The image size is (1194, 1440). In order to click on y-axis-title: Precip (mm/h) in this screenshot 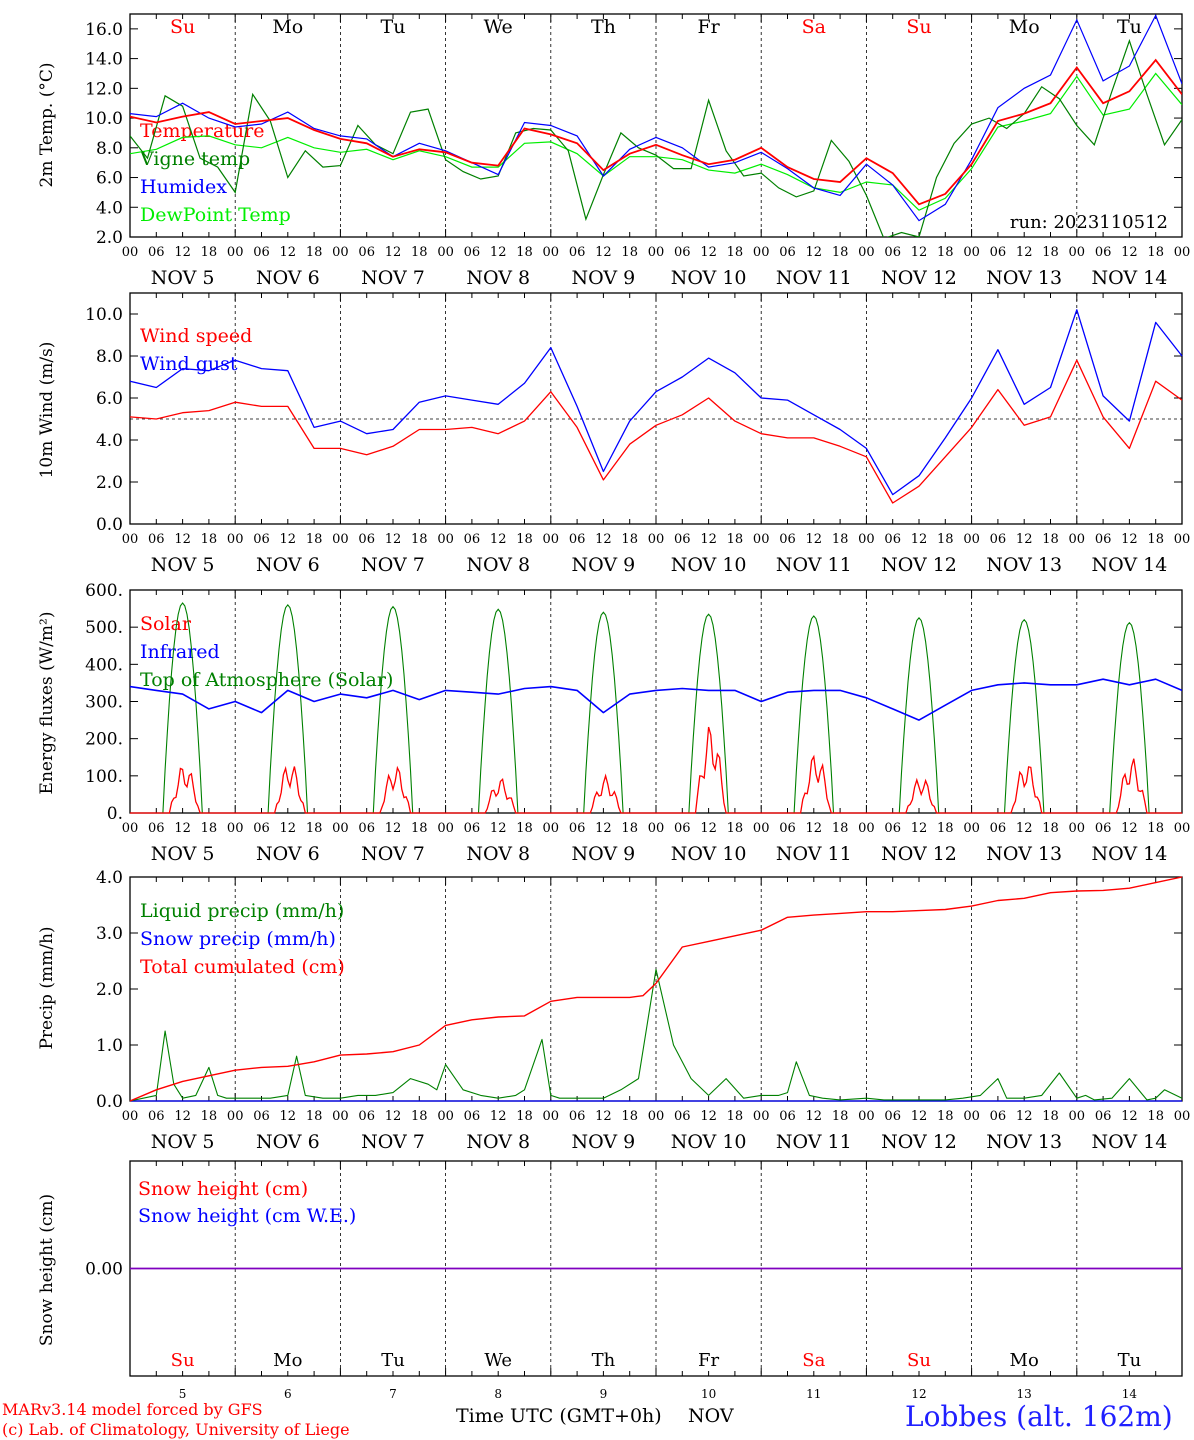, I will do `click(47, 987)`.